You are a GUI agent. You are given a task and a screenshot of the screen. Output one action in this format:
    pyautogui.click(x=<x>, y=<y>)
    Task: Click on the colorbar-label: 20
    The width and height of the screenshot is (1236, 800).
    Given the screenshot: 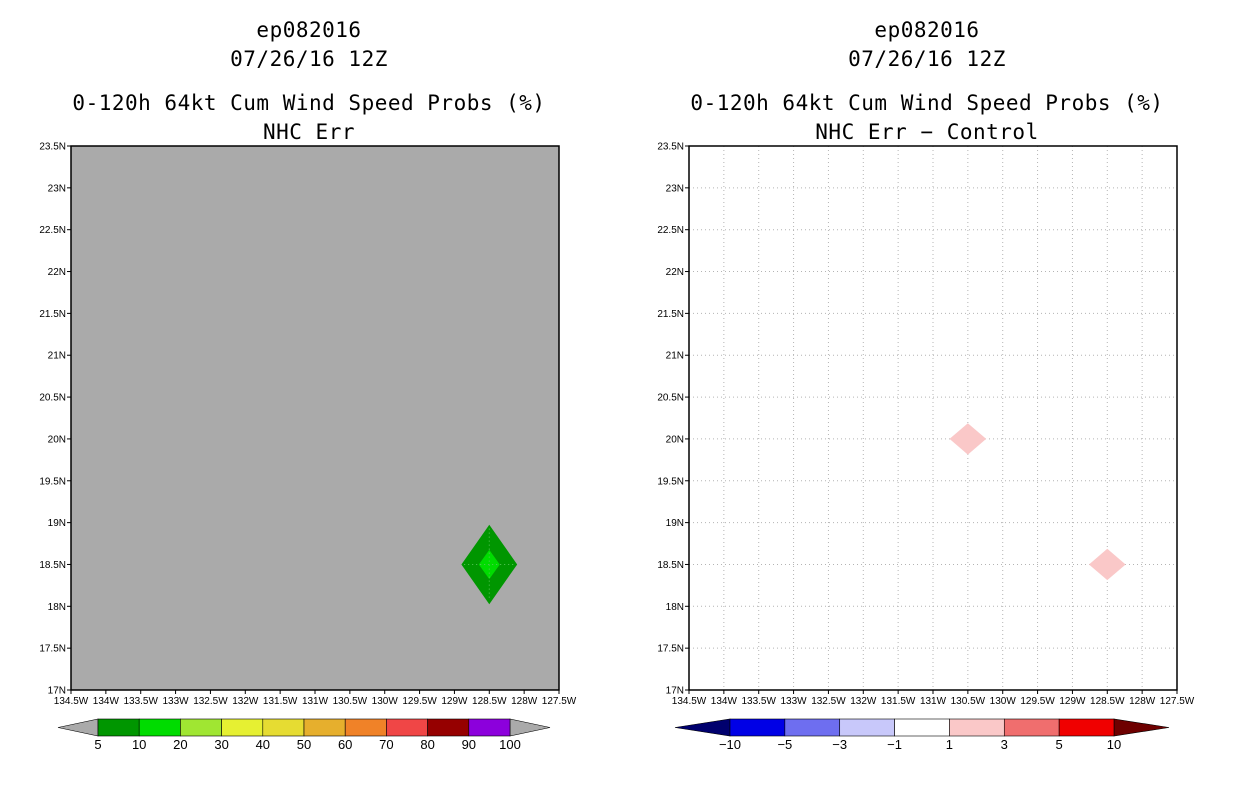 What is the action you would take?
    pyautogui.click(x=180, y=744)
    